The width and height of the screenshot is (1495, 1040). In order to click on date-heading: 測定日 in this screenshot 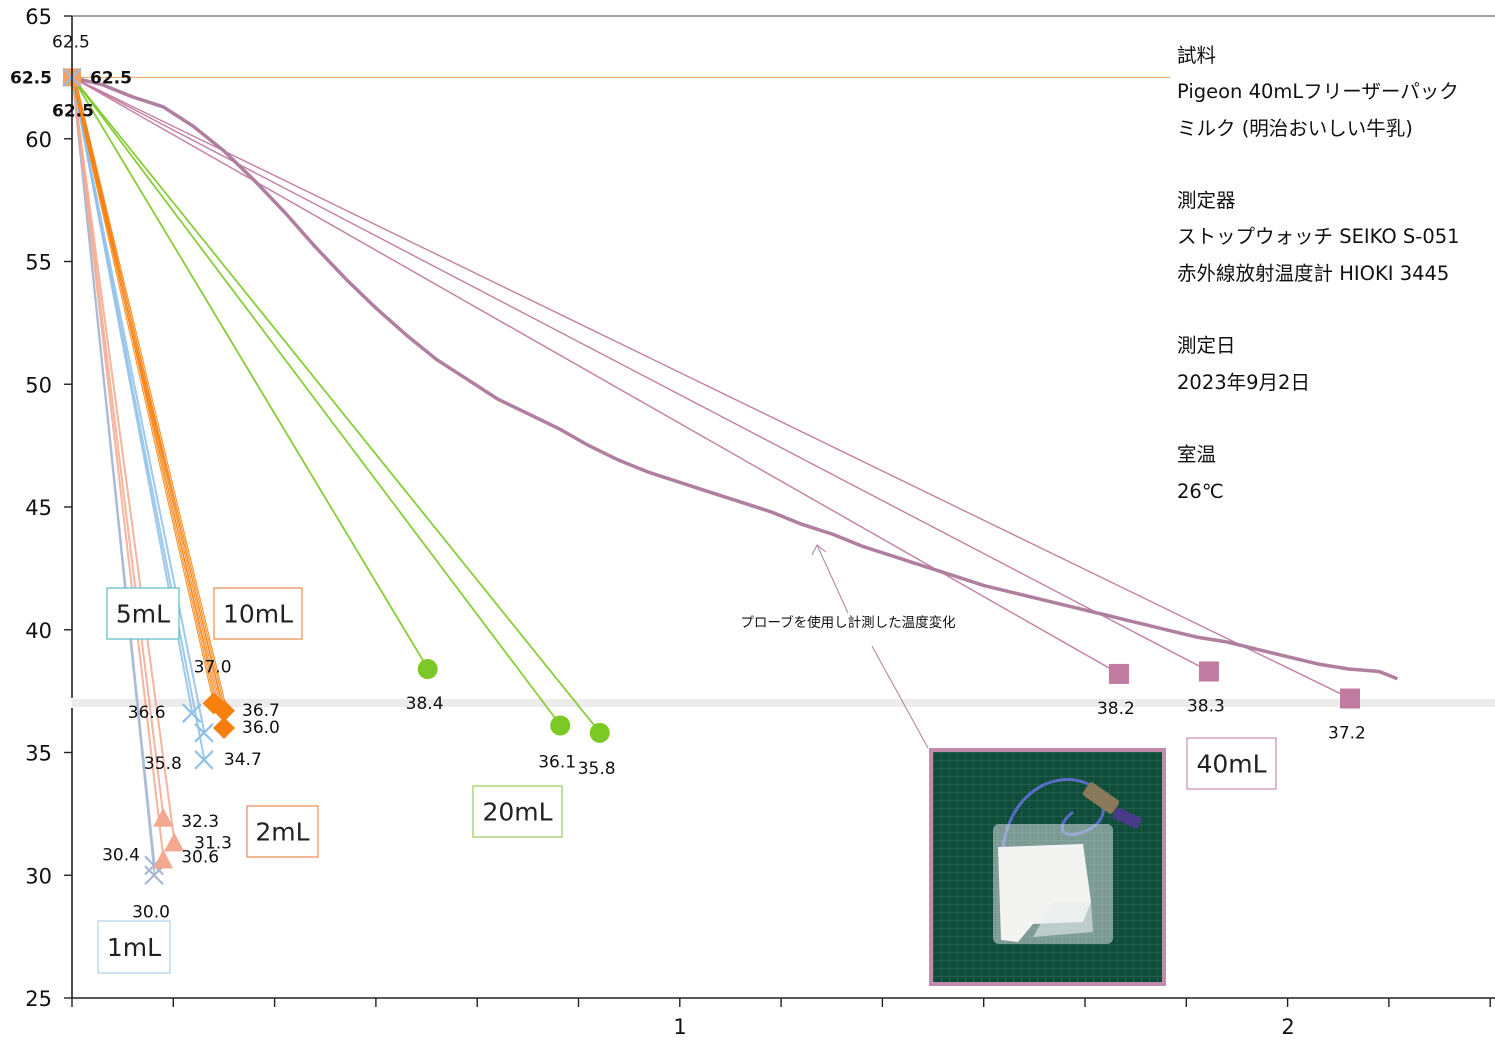, I will do `click(1206, 346)`.